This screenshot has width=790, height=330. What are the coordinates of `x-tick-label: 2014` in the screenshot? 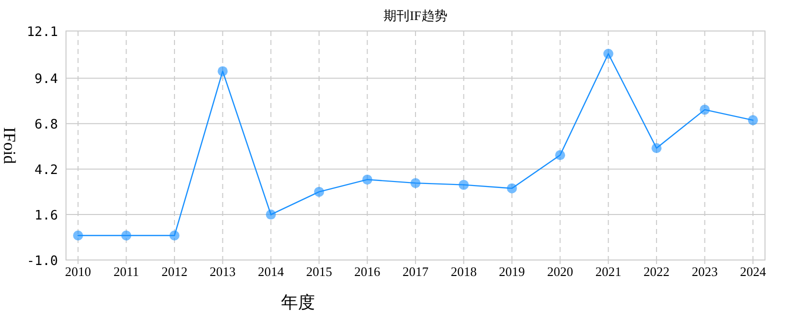 It's located at (271, 271).